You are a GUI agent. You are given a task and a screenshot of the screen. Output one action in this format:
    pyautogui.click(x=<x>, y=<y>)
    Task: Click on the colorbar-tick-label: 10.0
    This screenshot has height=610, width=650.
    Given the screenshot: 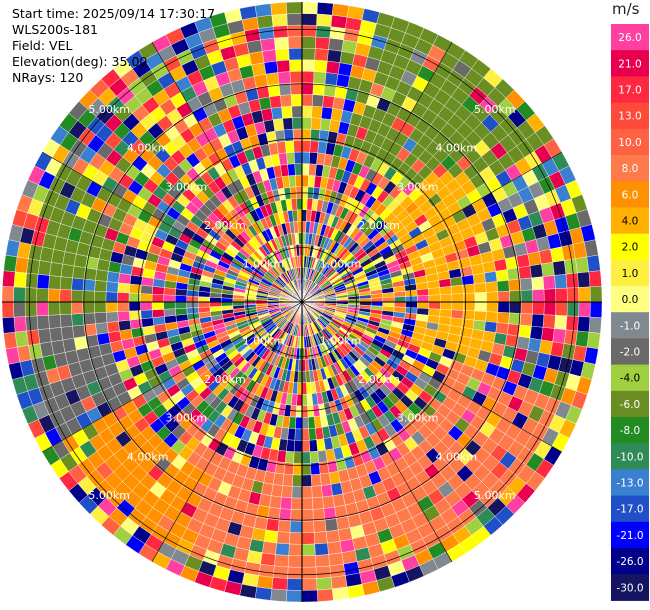 What is the action you would take?
    pyautogui.click(x=629, y=143)
    